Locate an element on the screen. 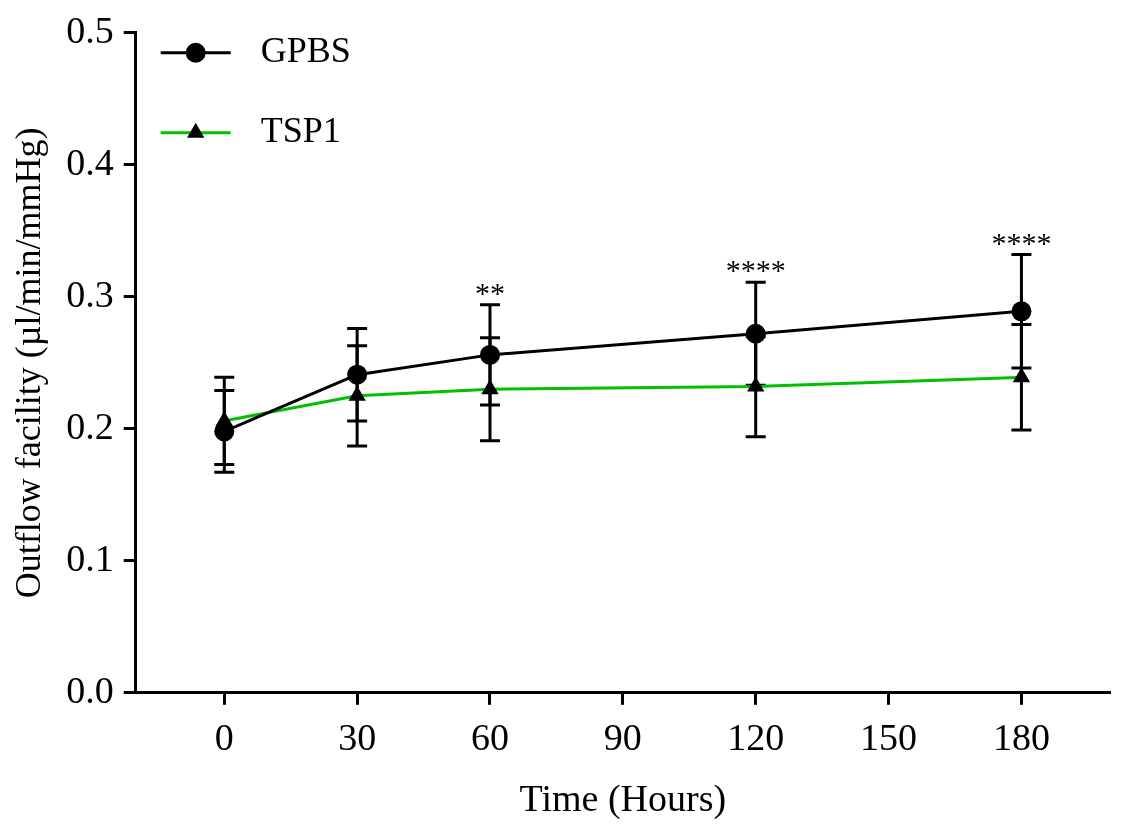  x-tick-label: 30 is located at coordinates (357, 736).